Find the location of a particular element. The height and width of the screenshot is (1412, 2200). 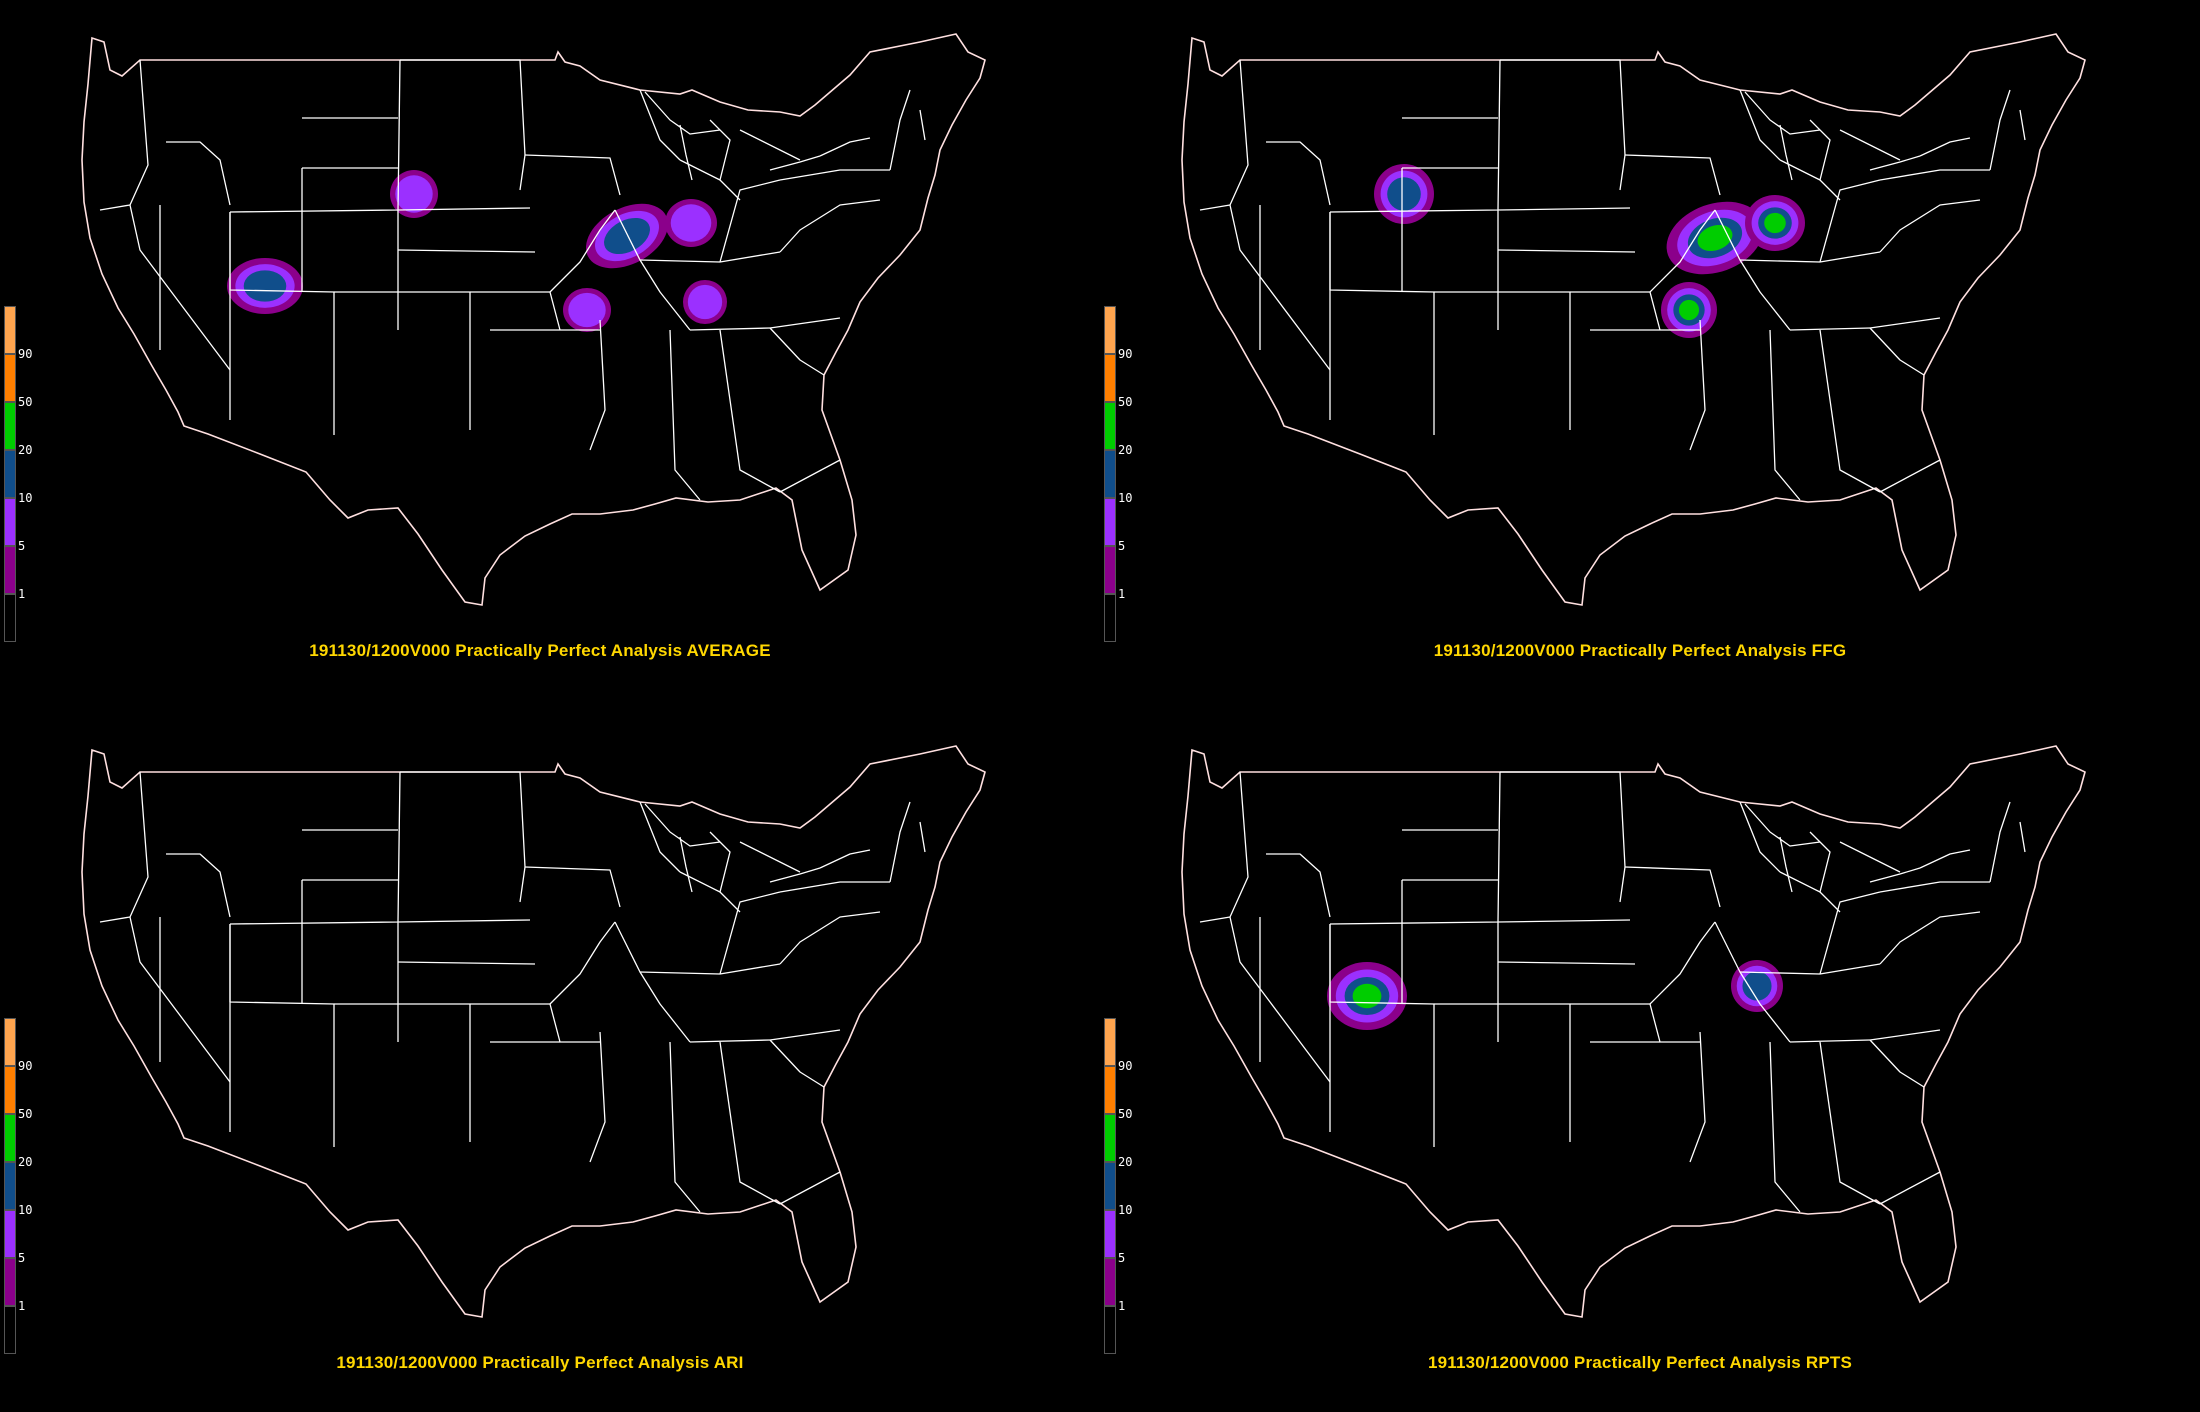

colorbar-ffg: 1 5 10 20 50 90 is located at coordinates (1118, 474).